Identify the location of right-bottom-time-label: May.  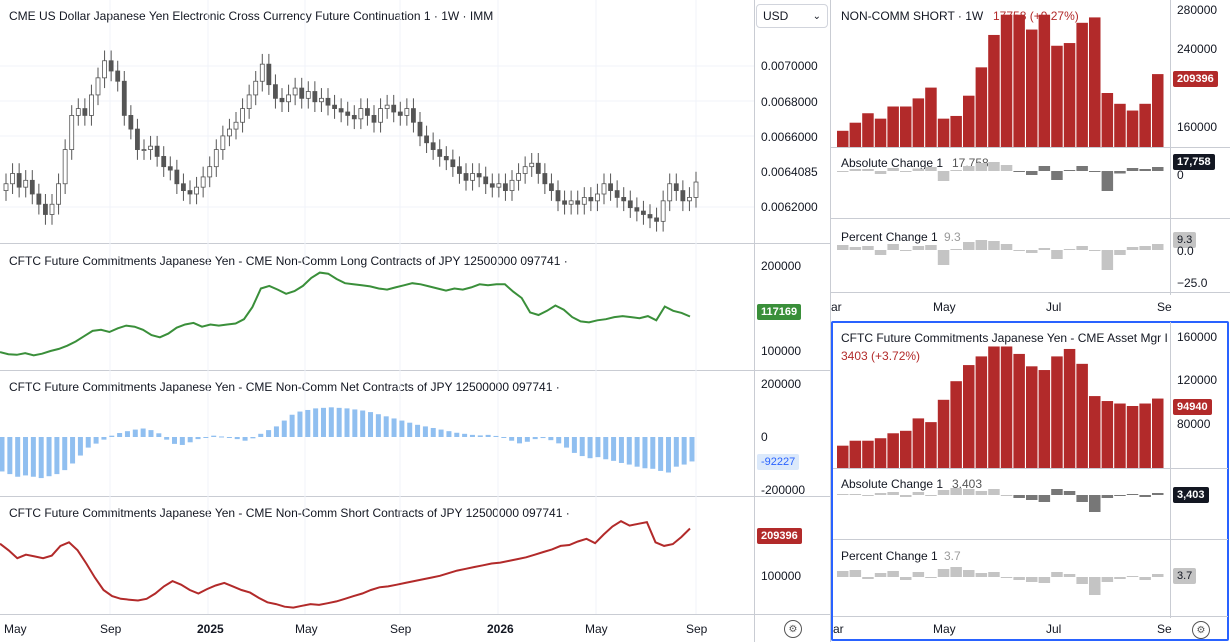
(944, 629).